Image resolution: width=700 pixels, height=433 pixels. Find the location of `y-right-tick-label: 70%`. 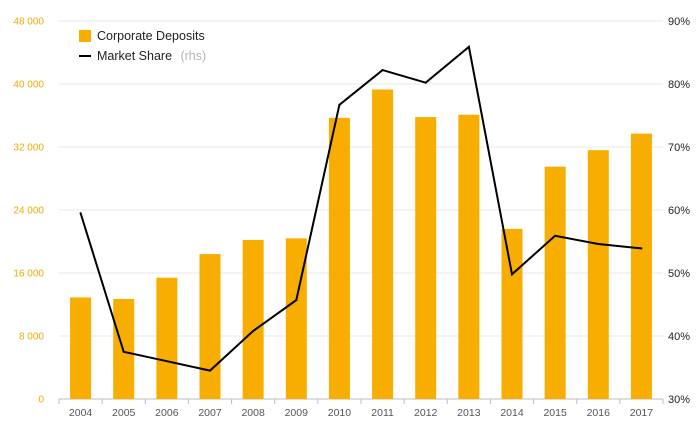

y-right-tick-label: 70% is located at coordinates (679, 148).